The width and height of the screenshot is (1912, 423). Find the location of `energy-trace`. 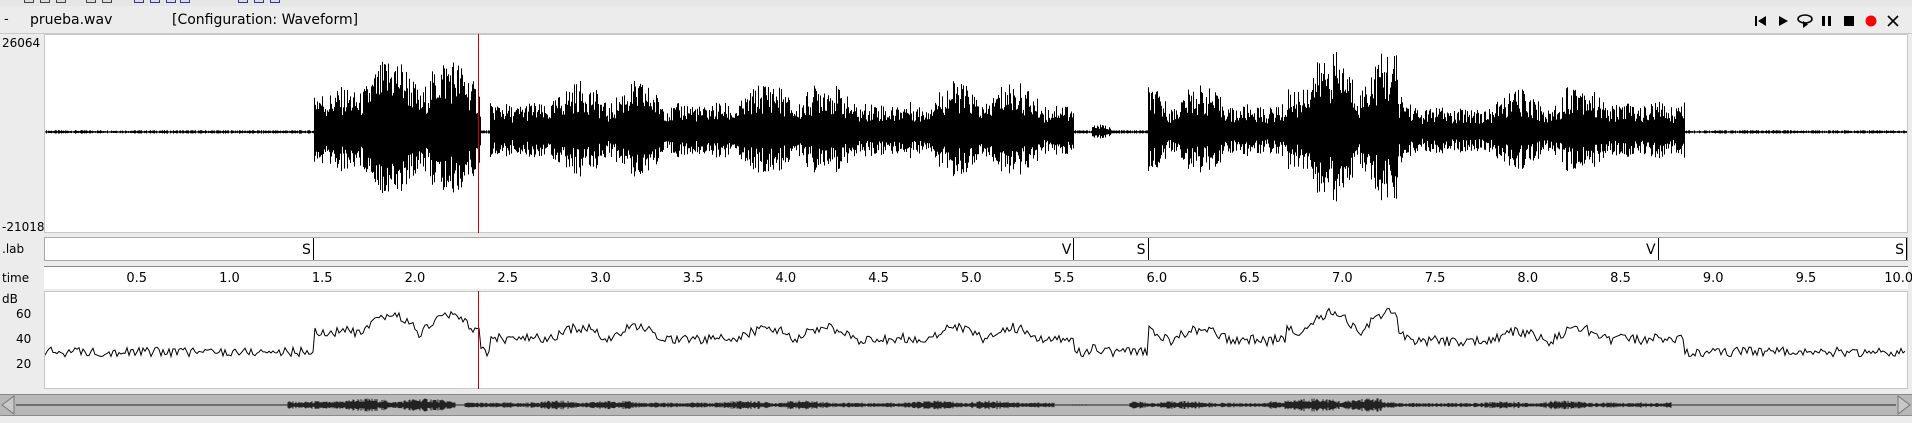

energy-trace is located at coordinates (975, 333).